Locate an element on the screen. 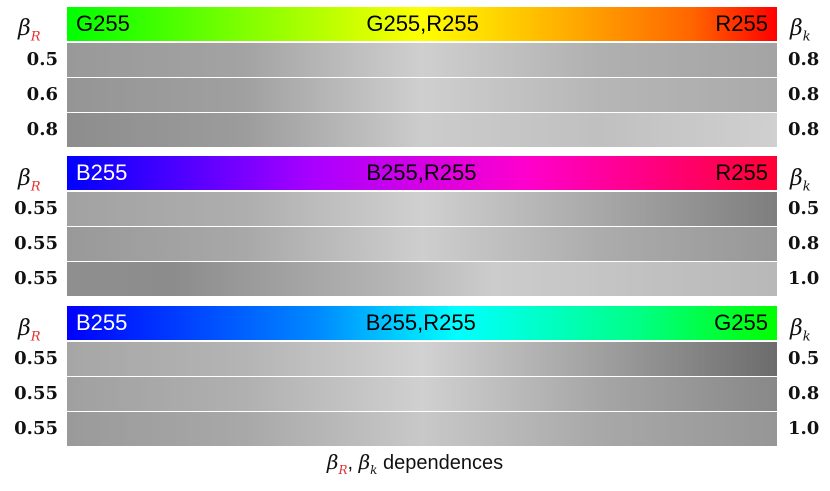 The height and width of the screenshot is (491, 830). bar-3-right-label: G255 is located at coordinates (741, 322).